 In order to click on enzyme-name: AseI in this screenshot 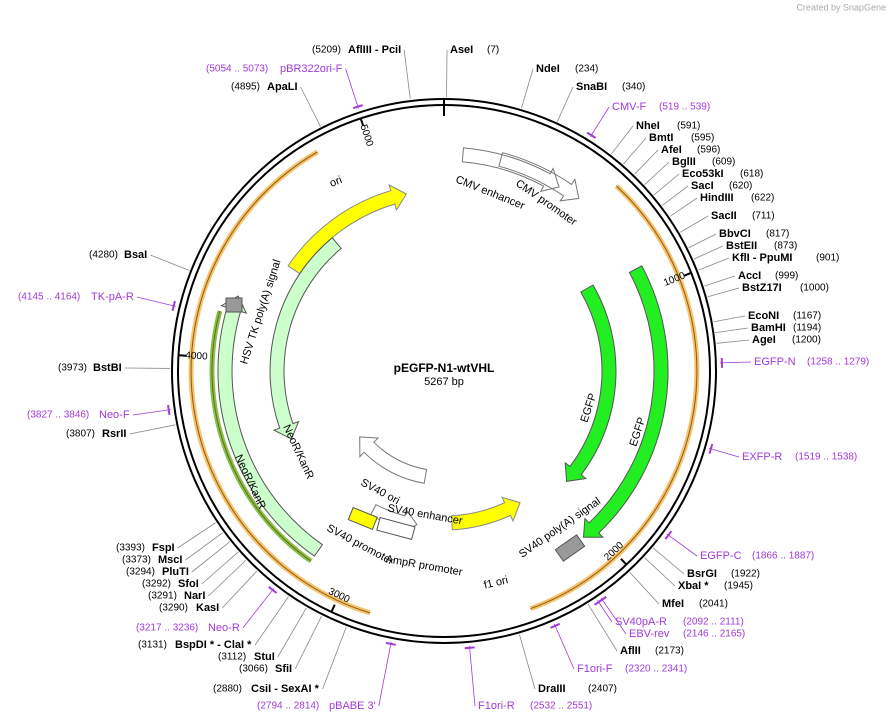, I will do `click(461, 50)`.